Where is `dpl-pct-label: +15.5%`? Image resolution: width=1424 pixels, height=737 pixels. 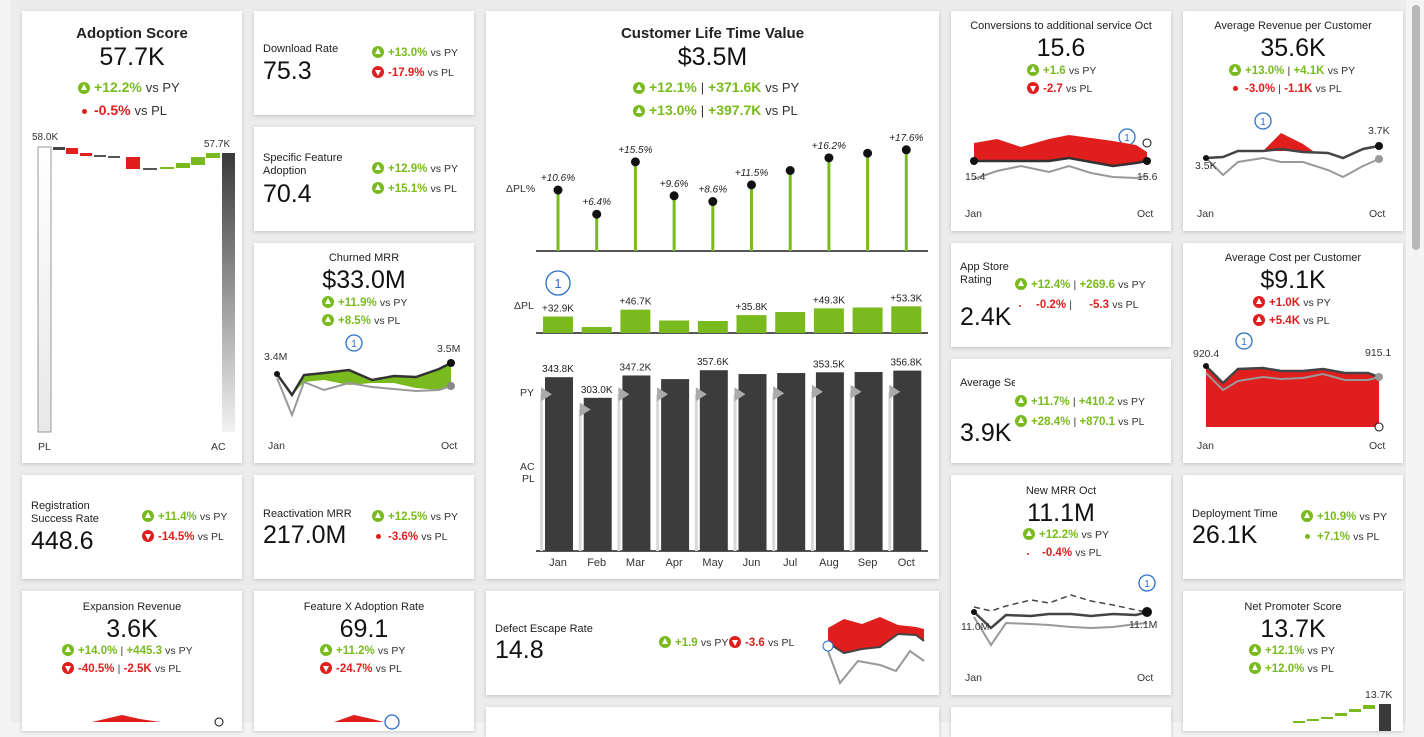
dpl-pct-label: +15.5% is located at coordinates (635, 150).